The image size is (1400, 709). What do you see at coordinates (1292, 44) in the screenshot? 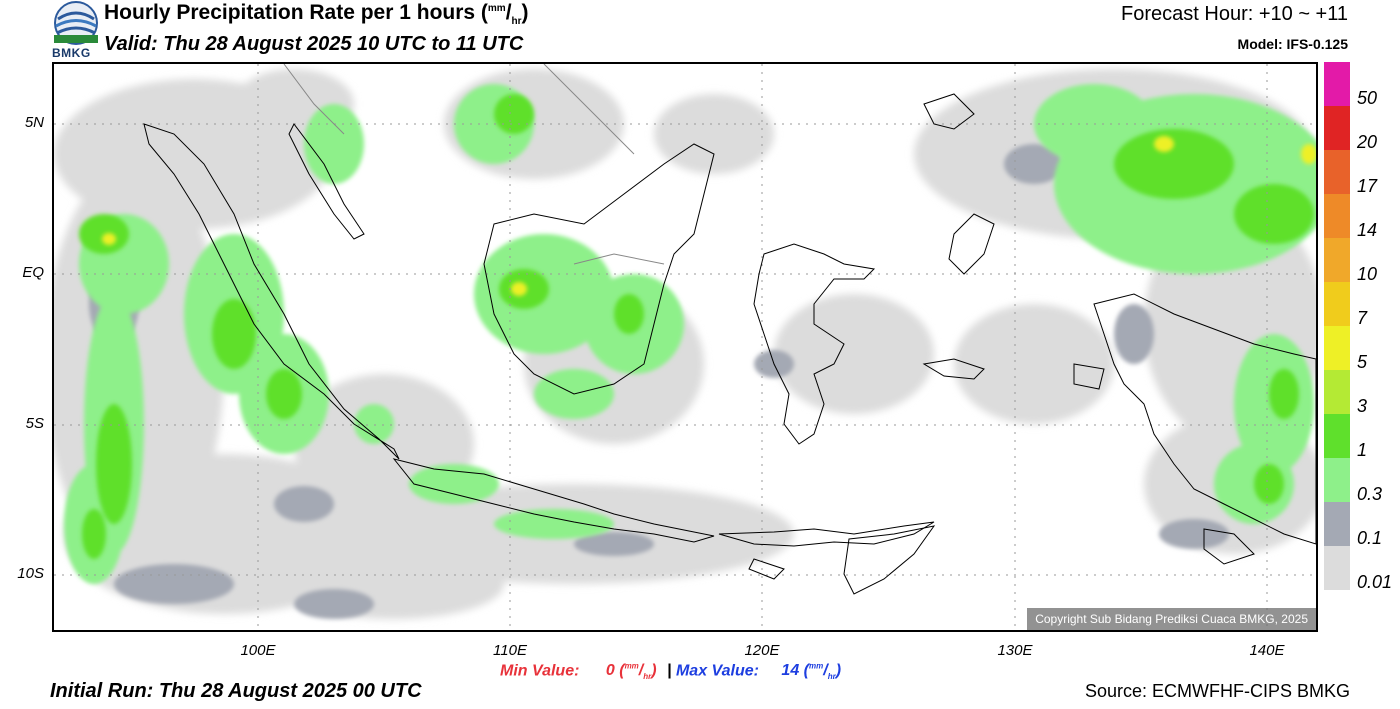
I see `model-name: Model: IFS-0.125` at bounding box center [1292, 44].